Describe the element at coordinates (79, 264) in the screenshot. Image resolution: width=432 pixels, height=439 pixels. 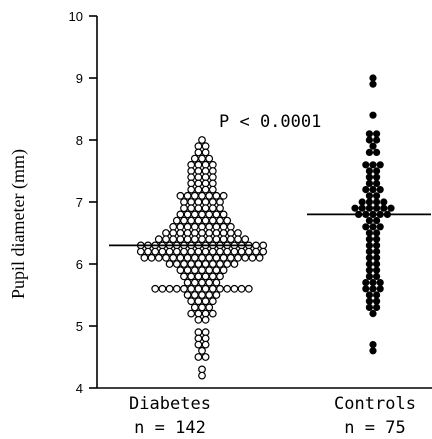
I see `y-tick-label: 6` at that location.